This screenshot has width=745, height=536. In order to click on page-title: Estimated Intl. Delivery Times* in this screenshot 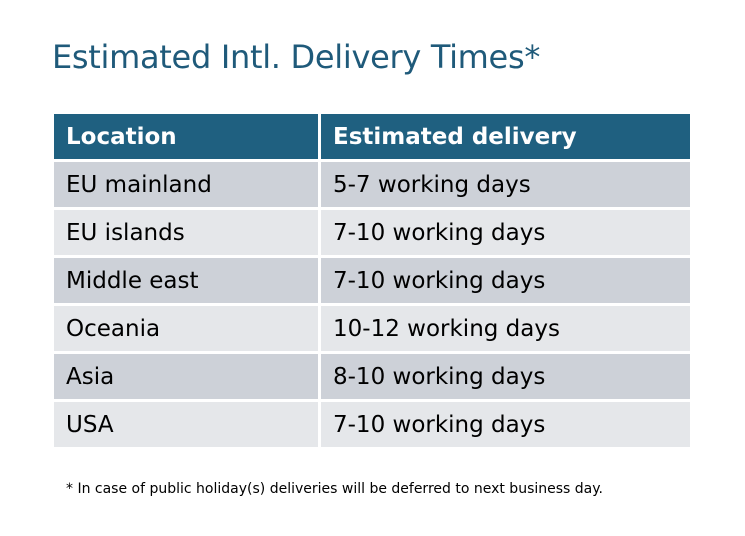, I will do `click(296, 57)`.